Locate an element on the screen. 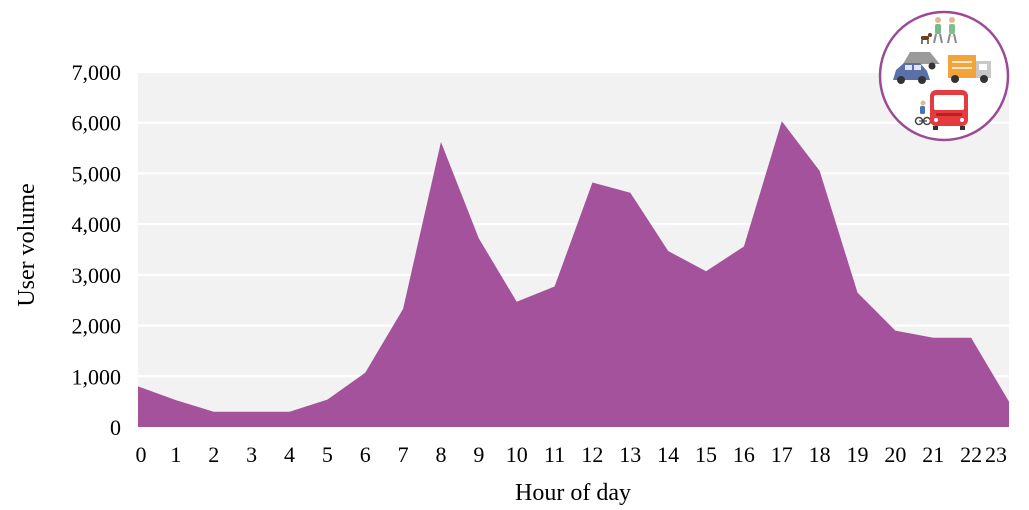  x-tick-label: 19 is located at coordinates (858, 454).